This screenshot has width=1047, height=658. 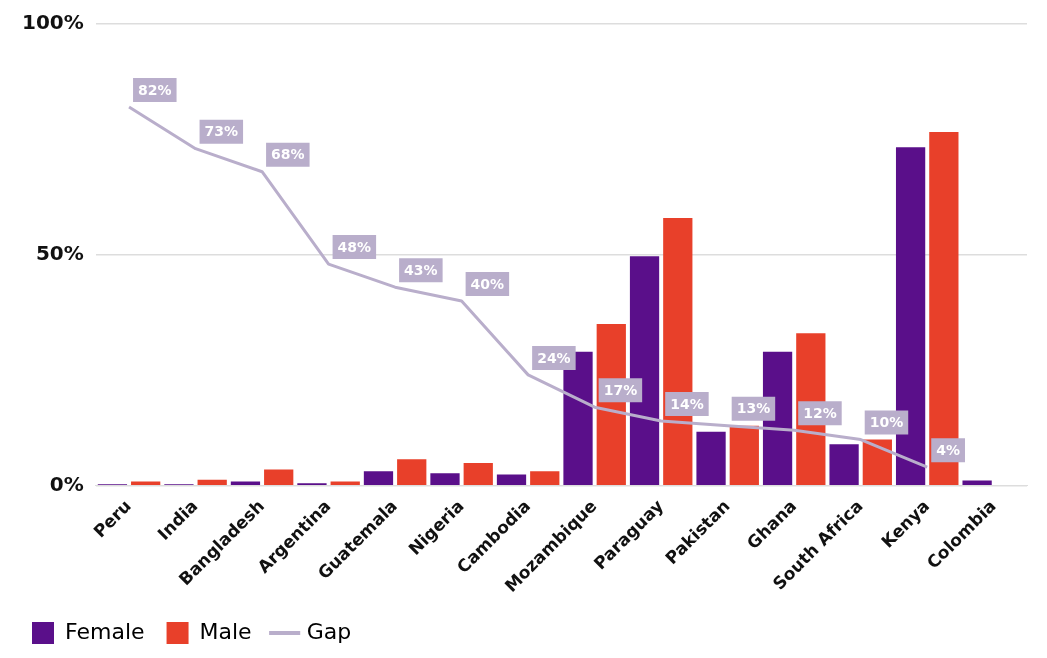 I want to click on legend-label: Female, so click(x=105, y=631).